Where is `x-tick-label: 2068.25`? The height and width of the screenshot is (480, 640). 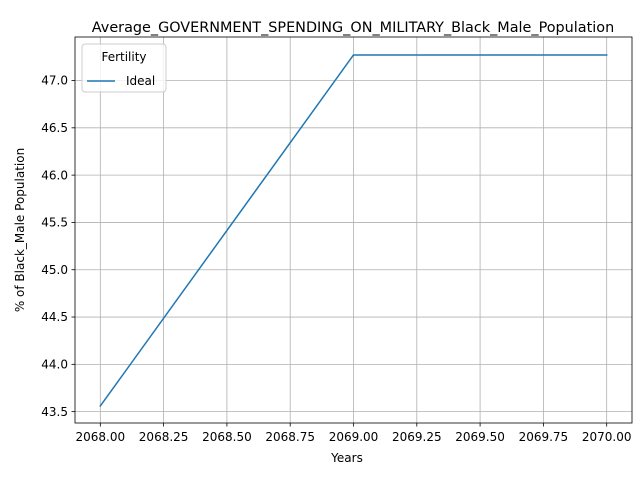 x-tick-label: 2068.25 is located at coordinates (164, 437).